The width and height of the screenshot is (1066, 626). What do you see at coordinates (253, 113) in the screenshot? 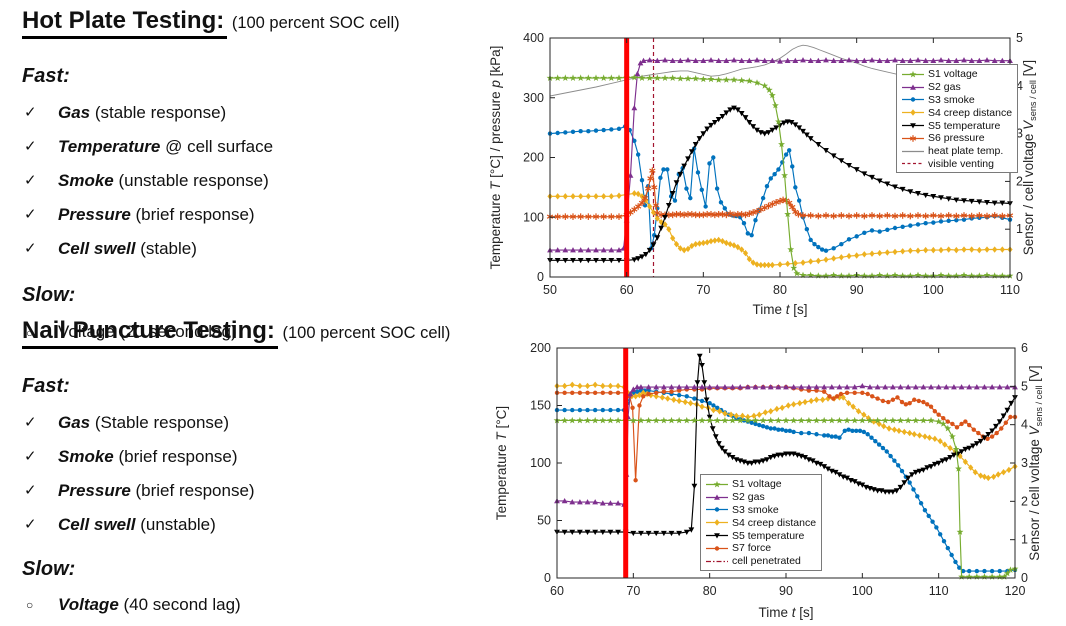
I see `checklist-item: ✓ Gas (stable response)` at bounding box center [253, 113].